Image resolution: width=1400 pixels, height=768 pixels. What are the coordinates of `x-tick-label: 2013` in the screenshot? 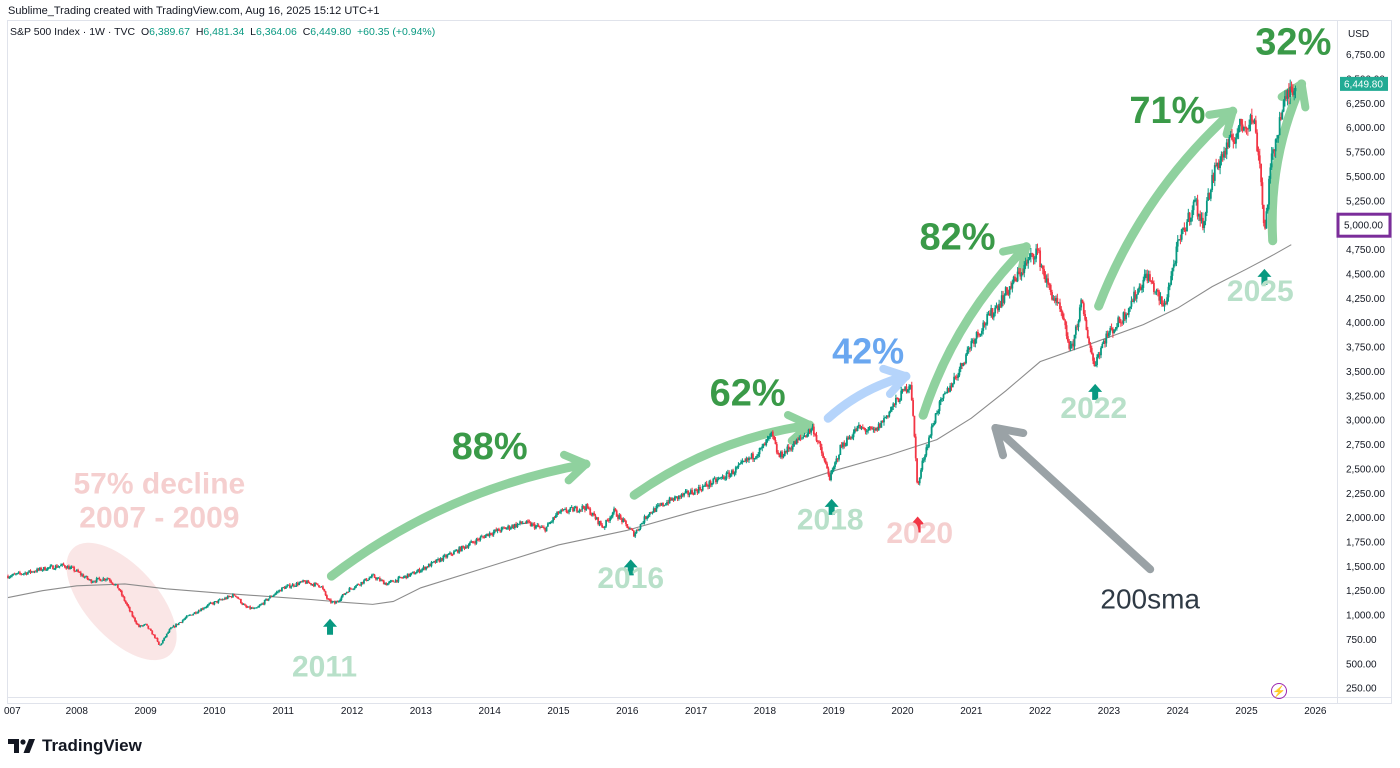 It's located at (421, 711).